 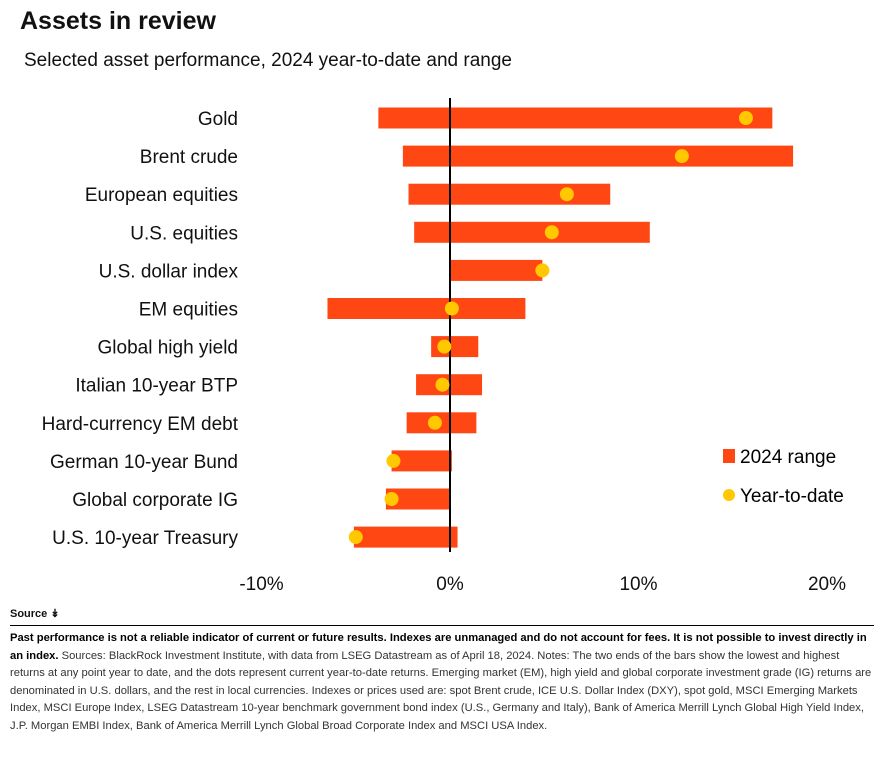 What do you see at coordinates (729, 495) in the screenshot?
I see `legend-ytd-swatch` at bounding box center [729, 495].